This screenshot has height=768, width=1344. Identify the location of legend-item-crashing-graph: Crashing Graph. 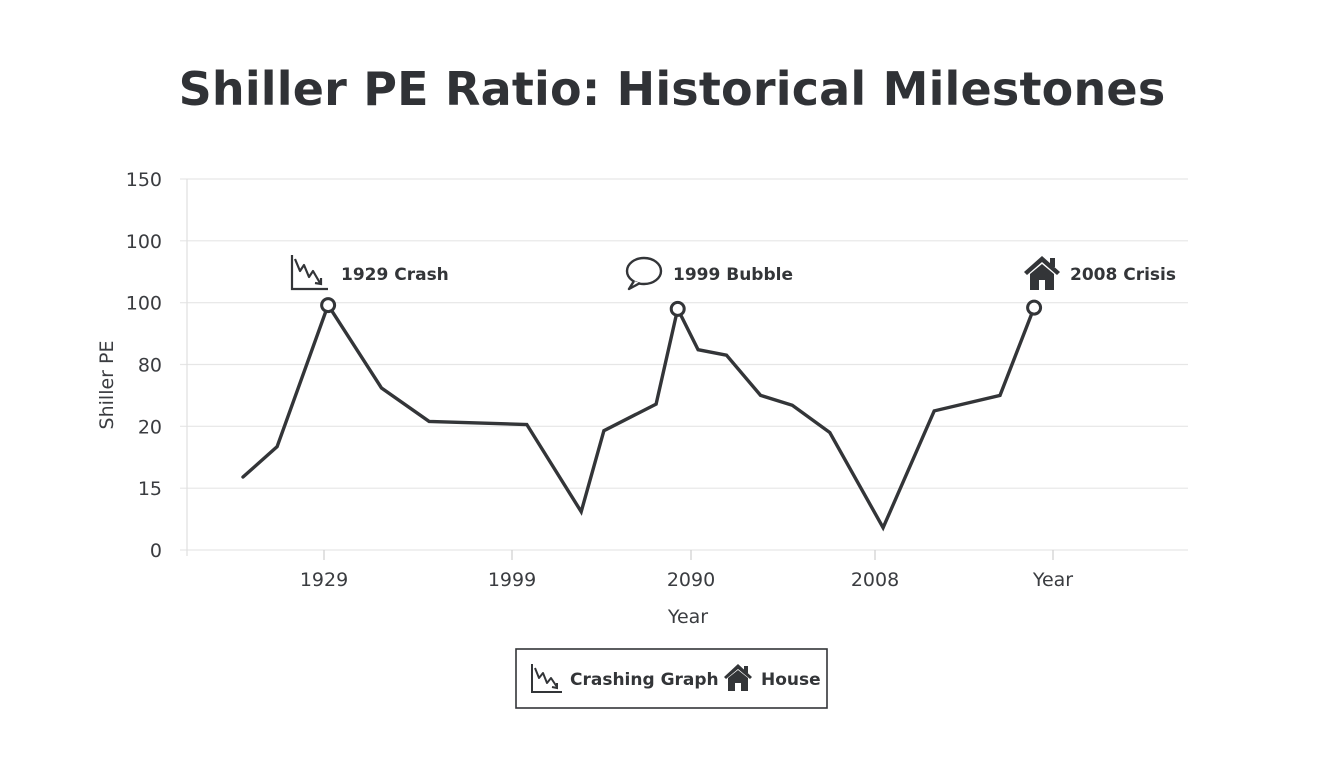
(625, 678).